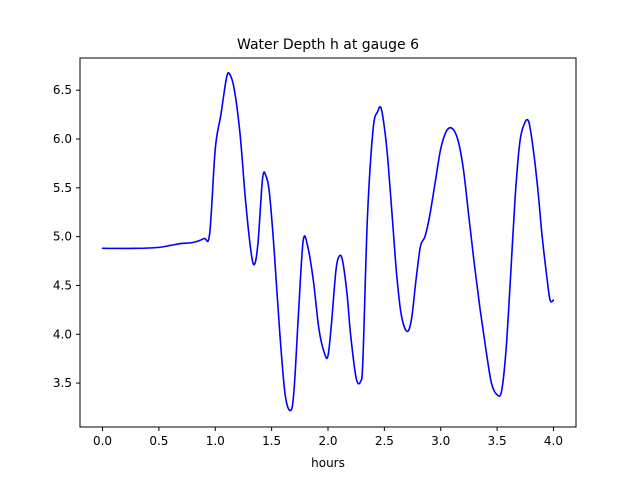 The image size is (640, 480). What do you see at coordinates (215, 441) in the screenshot?
I see `x-tick-label: 1.0` at bounding box center [215, 441].